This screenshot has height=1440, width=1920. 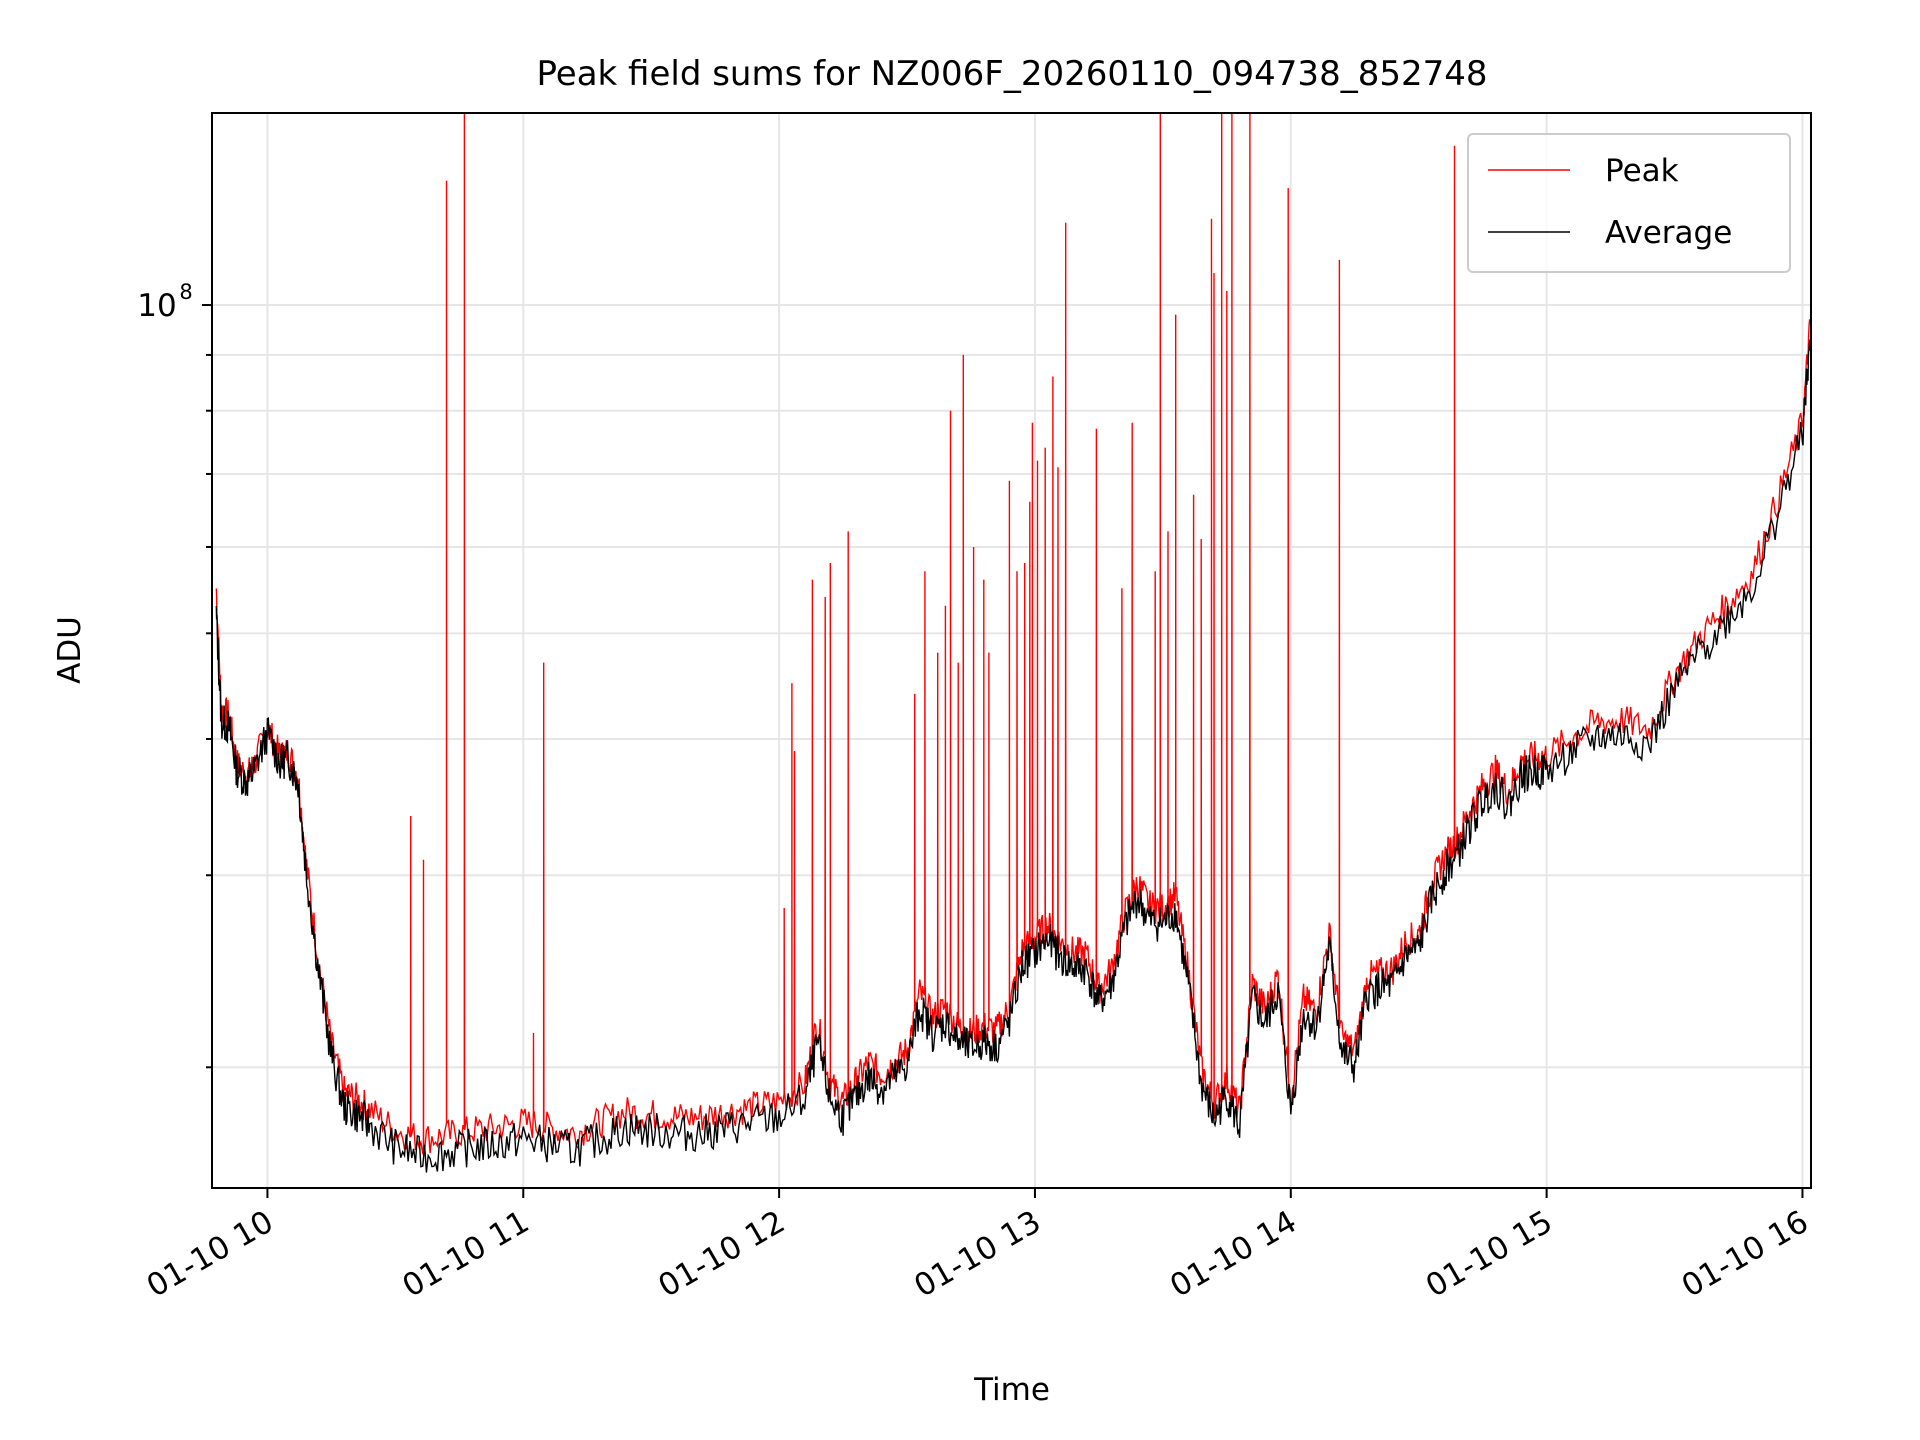 I want to click on x-axis-label: Time, so click(x=1011, y=1390).